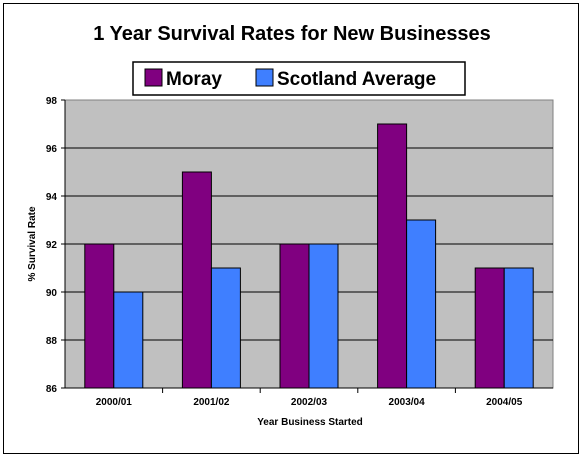 This screenshot has width=583, height=459. What do you see at coordinates (52, 197) in the screenshot?
I see `y-tick-label: 94` at bounding box center [52, 197].